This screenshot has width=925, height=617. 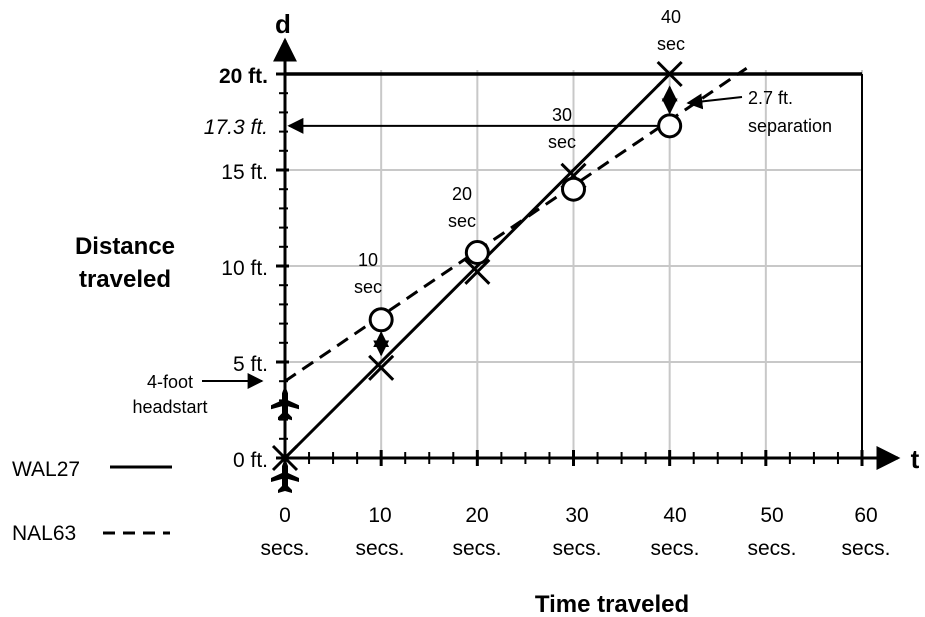 I want to click on y-tick-label-20: 20 ft., so click(x=243, y=76).